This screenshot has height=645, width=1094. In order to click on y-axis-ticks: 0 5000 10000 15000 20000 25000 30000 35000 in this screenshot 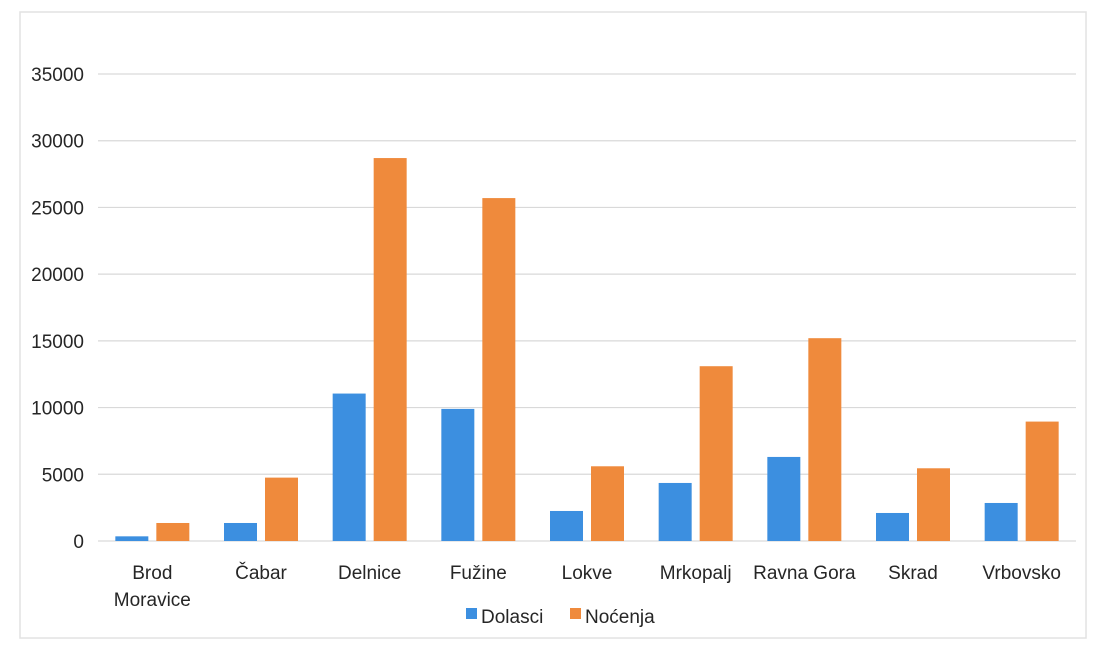, I will do `click(57, 309)`.